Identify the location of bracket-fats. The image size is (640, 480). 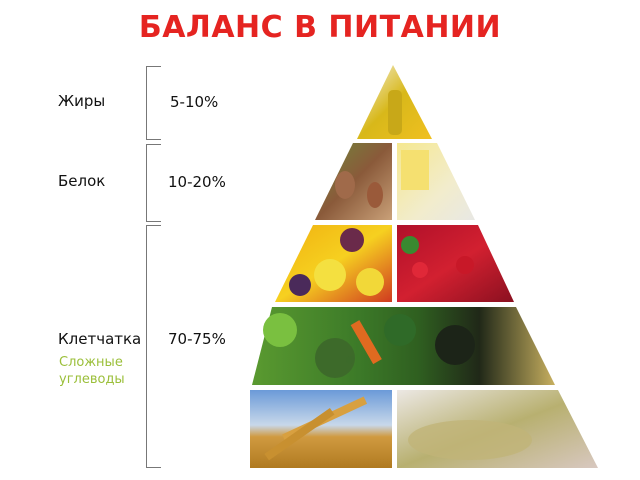
(153, 103).